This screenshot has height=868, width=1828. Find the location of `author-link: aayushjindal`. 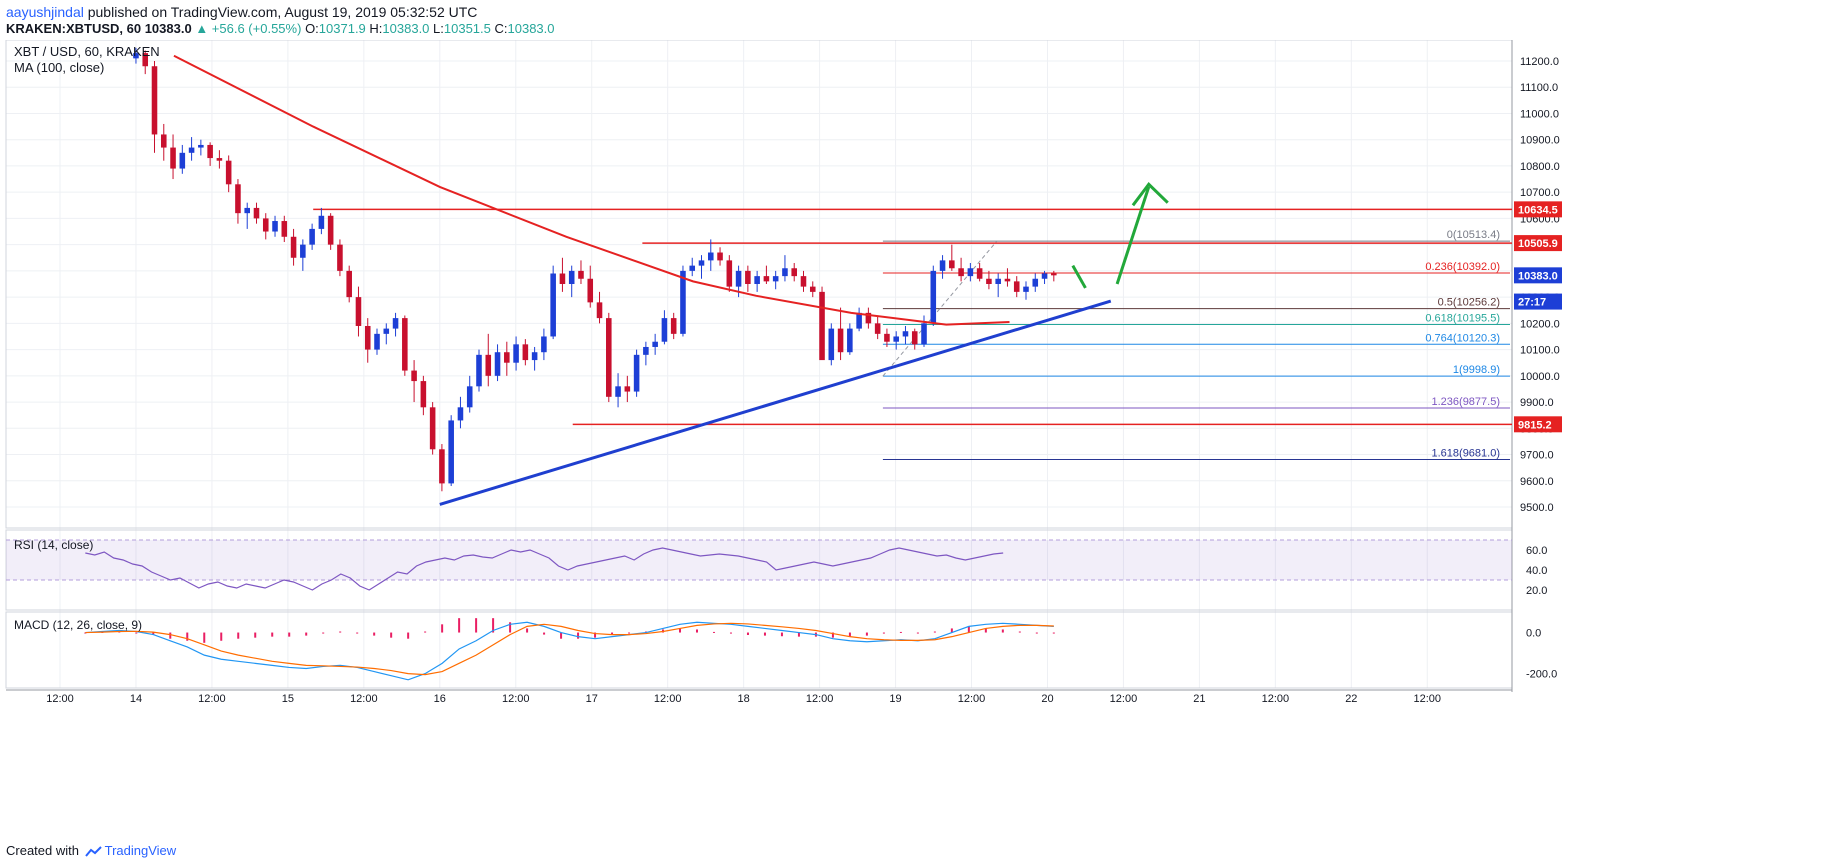

author-link: aayushjindal is located at coordinates (45, 12).